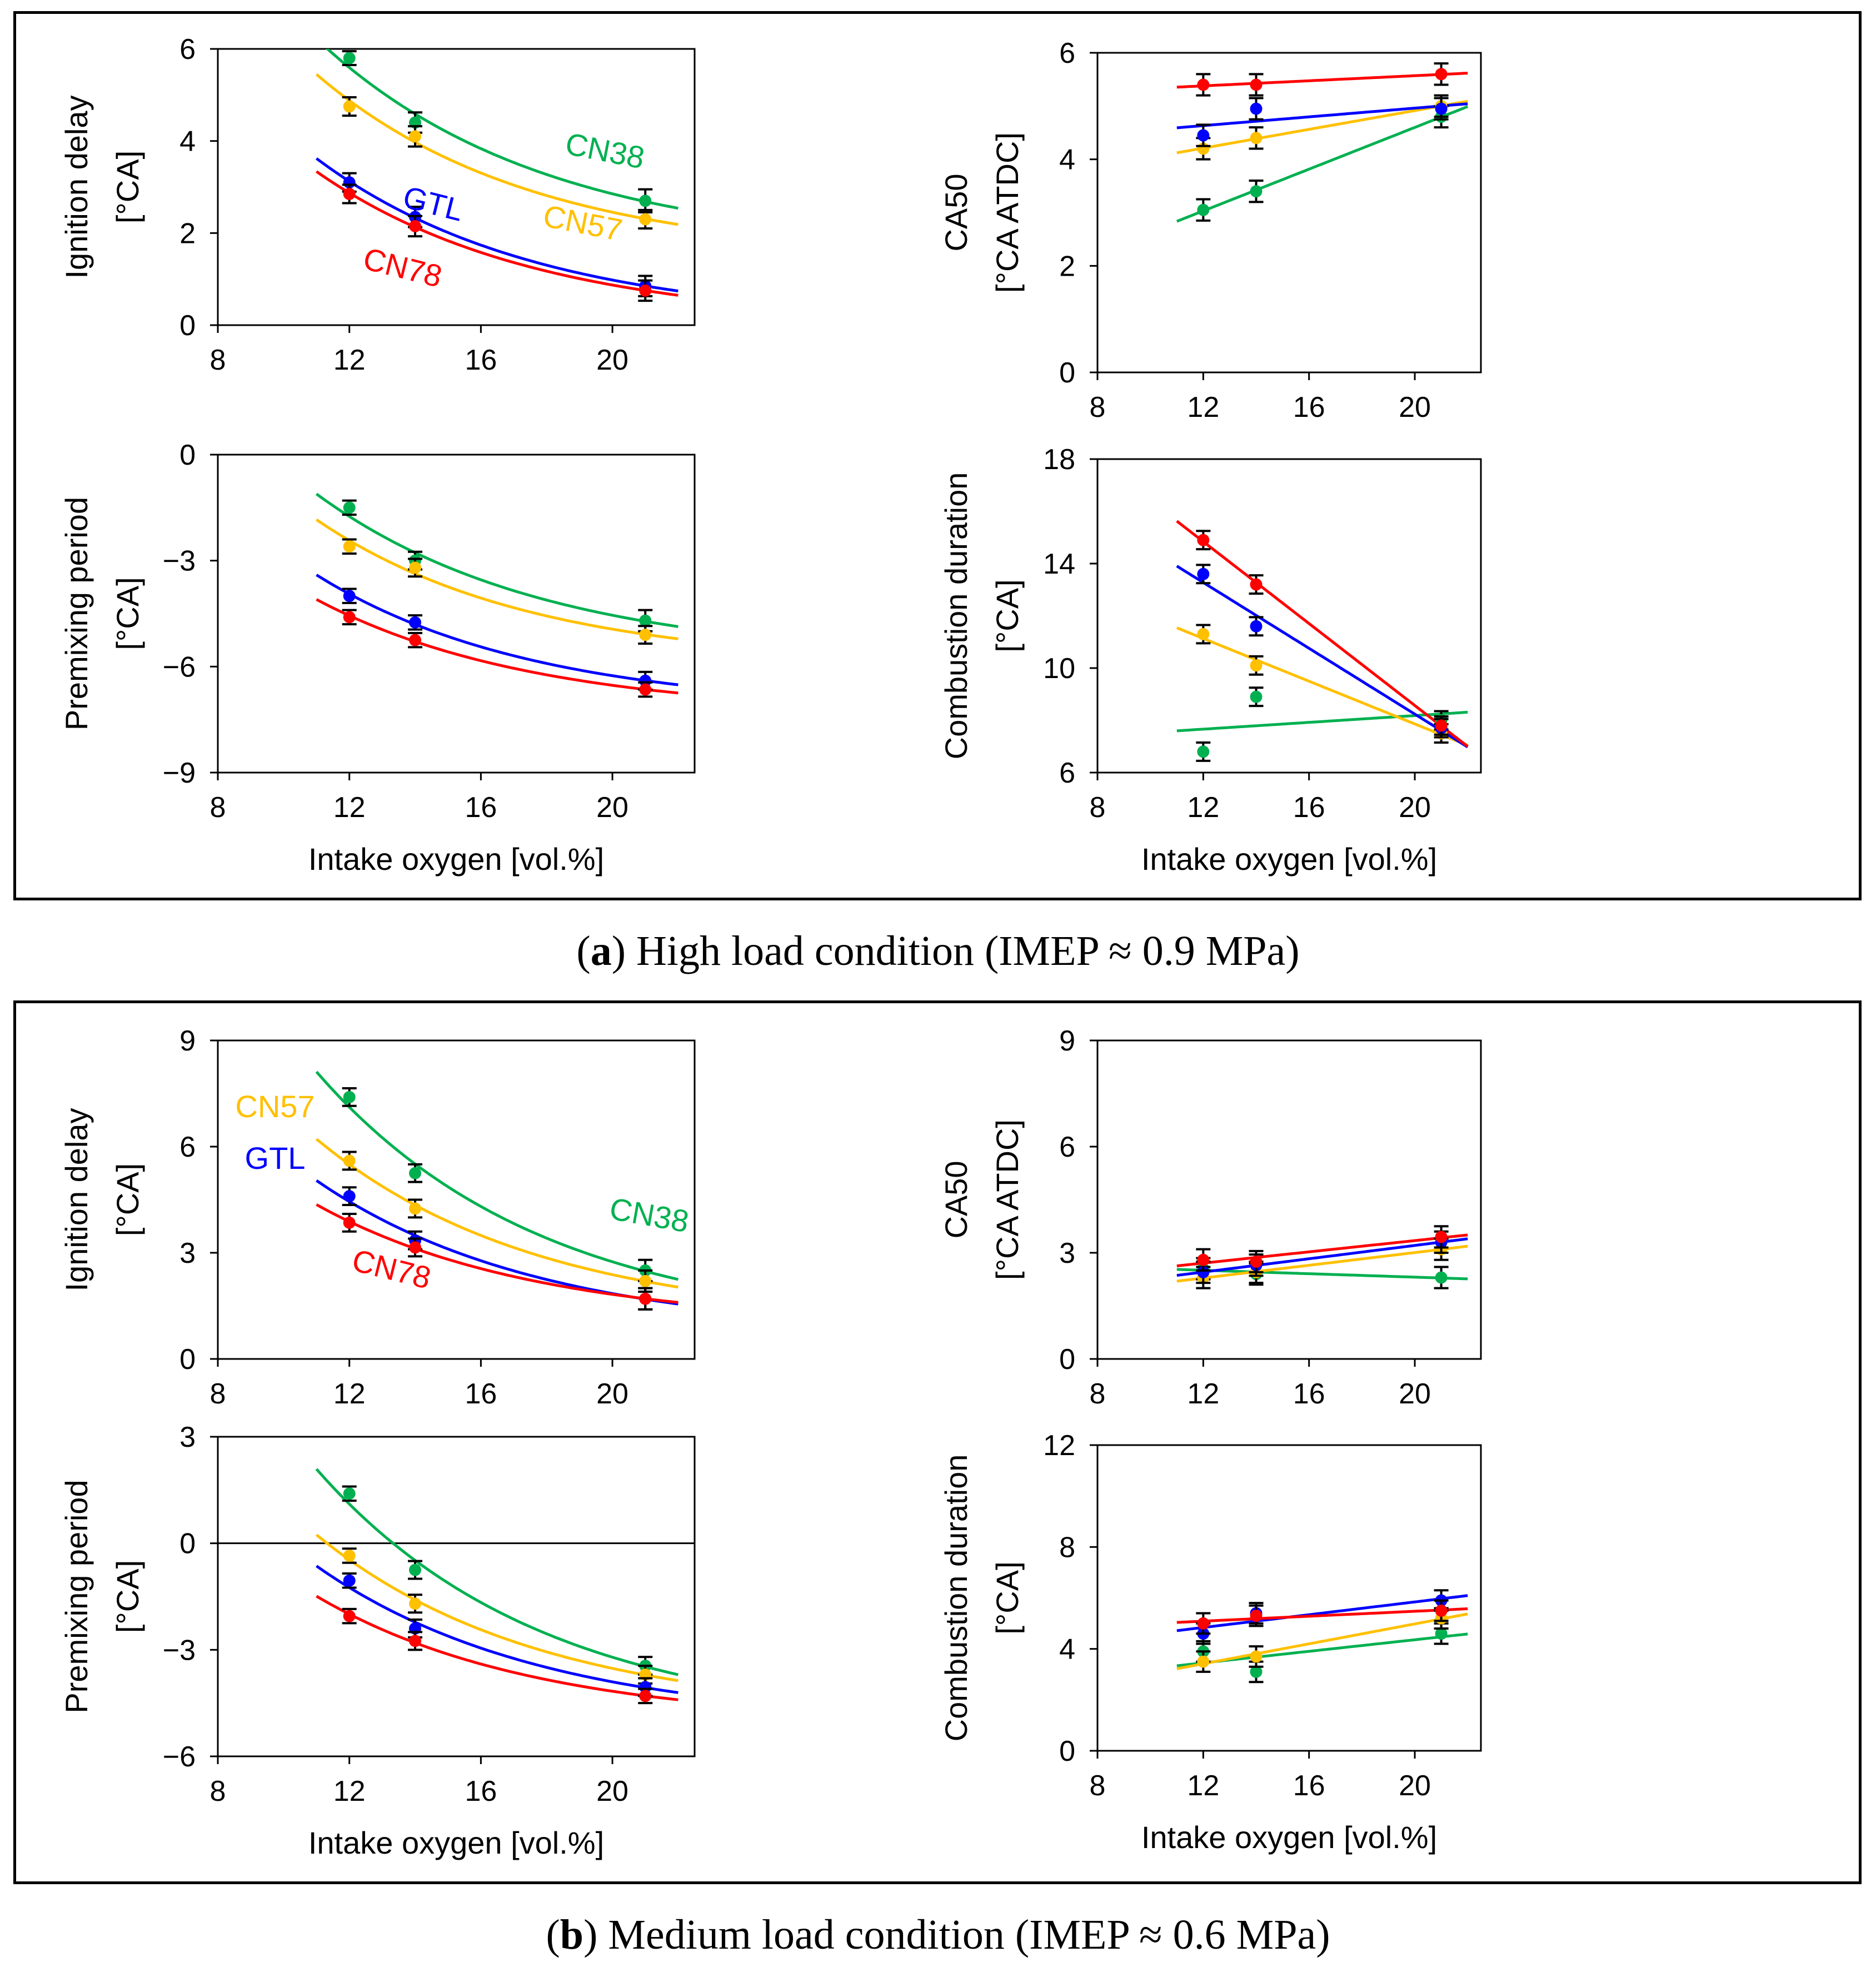 Image resolution: width=1876 pixels, height=1977 pixels. What do you see at coordinates (179, 1757) in the screenshot?
I see `y-tick-label: −6` at bounding box center [179, 1757].